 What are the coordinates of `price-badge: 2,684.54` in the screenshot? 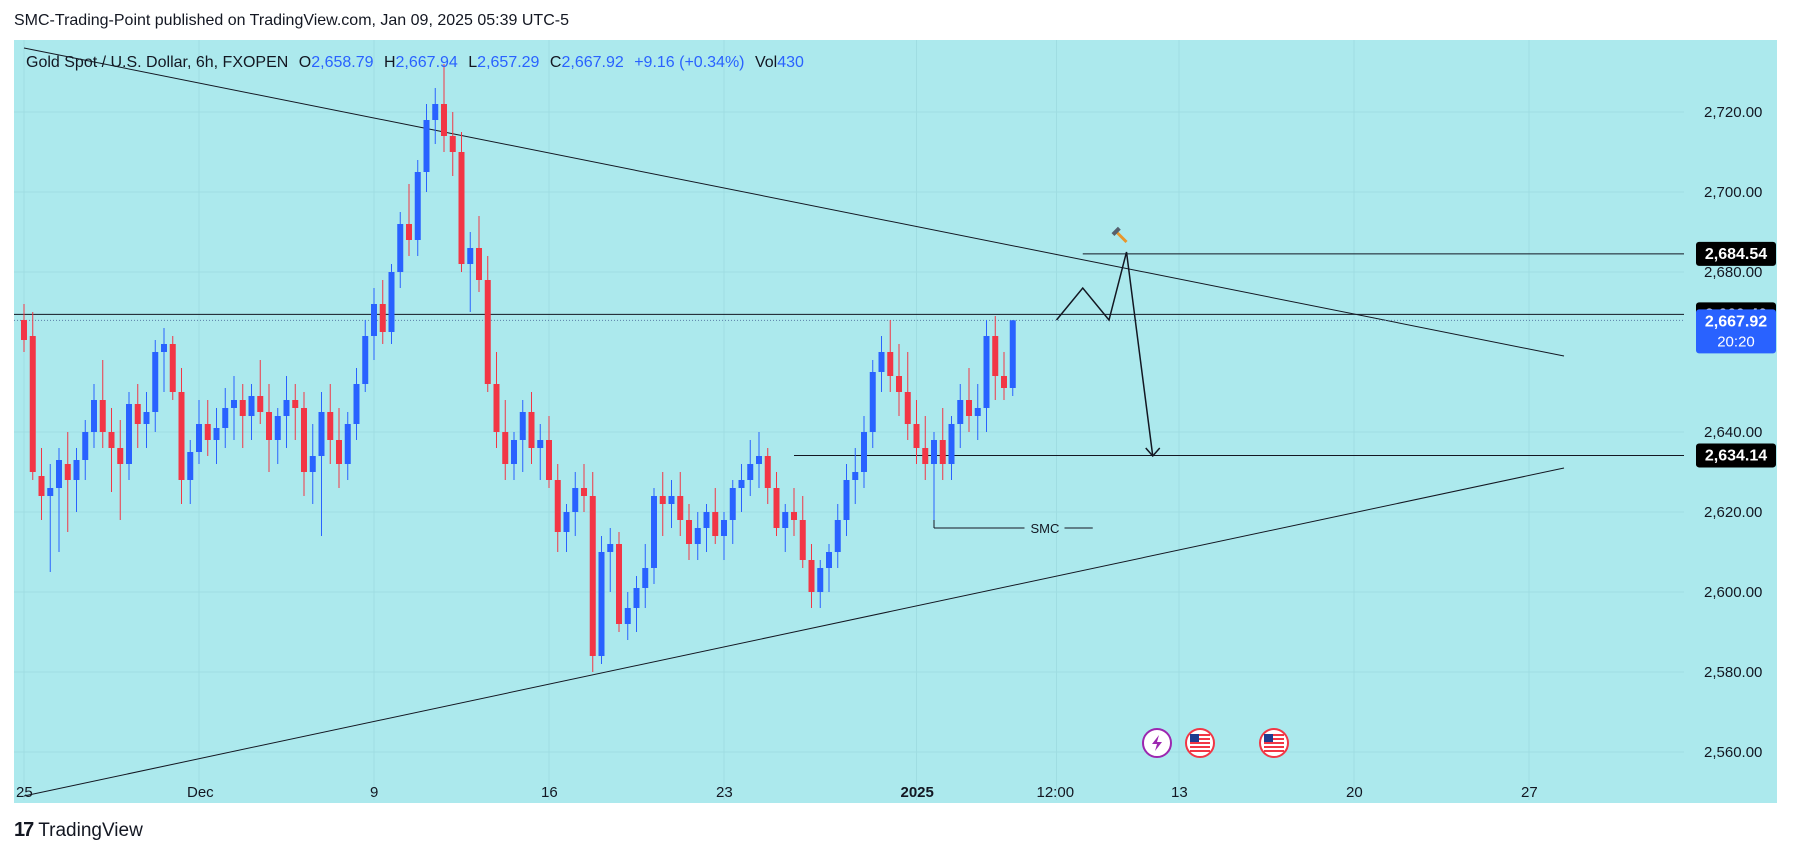 It's located at (1736, 253).